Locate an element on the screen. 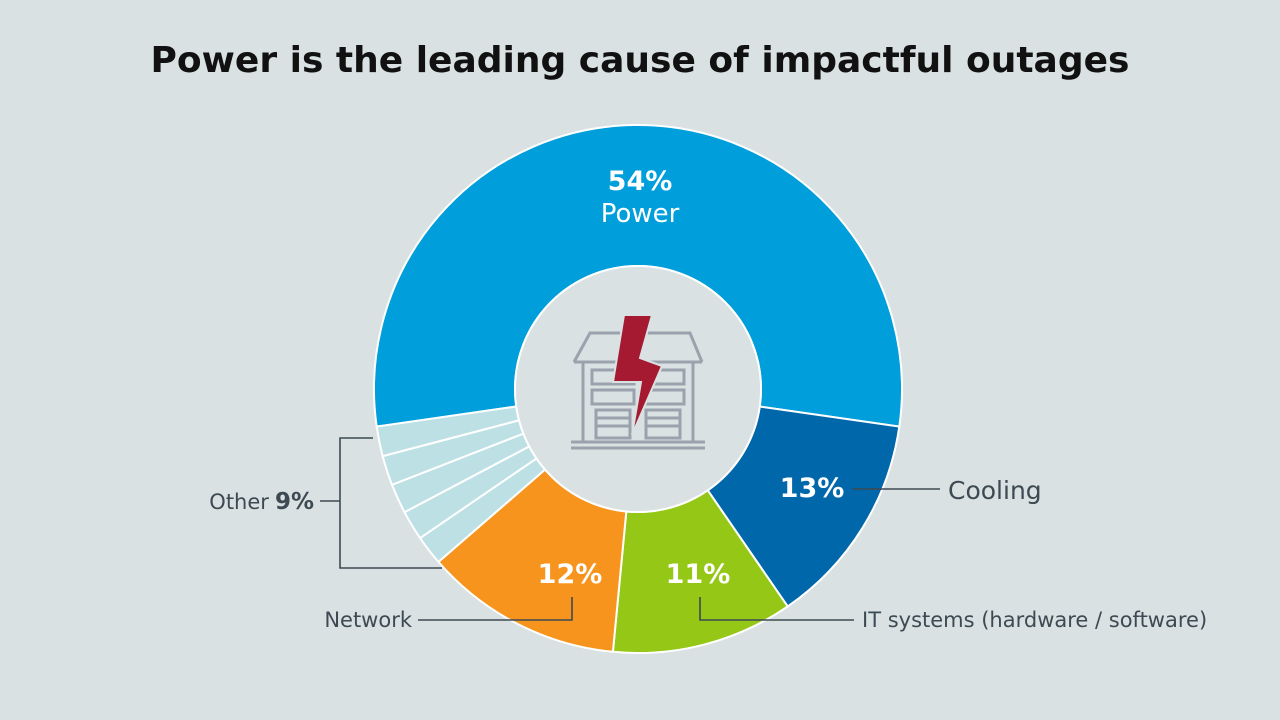 The width and height of the screenshot is (1280, 720). cooling-value-label: 13% is located at coordinates (812, 488).